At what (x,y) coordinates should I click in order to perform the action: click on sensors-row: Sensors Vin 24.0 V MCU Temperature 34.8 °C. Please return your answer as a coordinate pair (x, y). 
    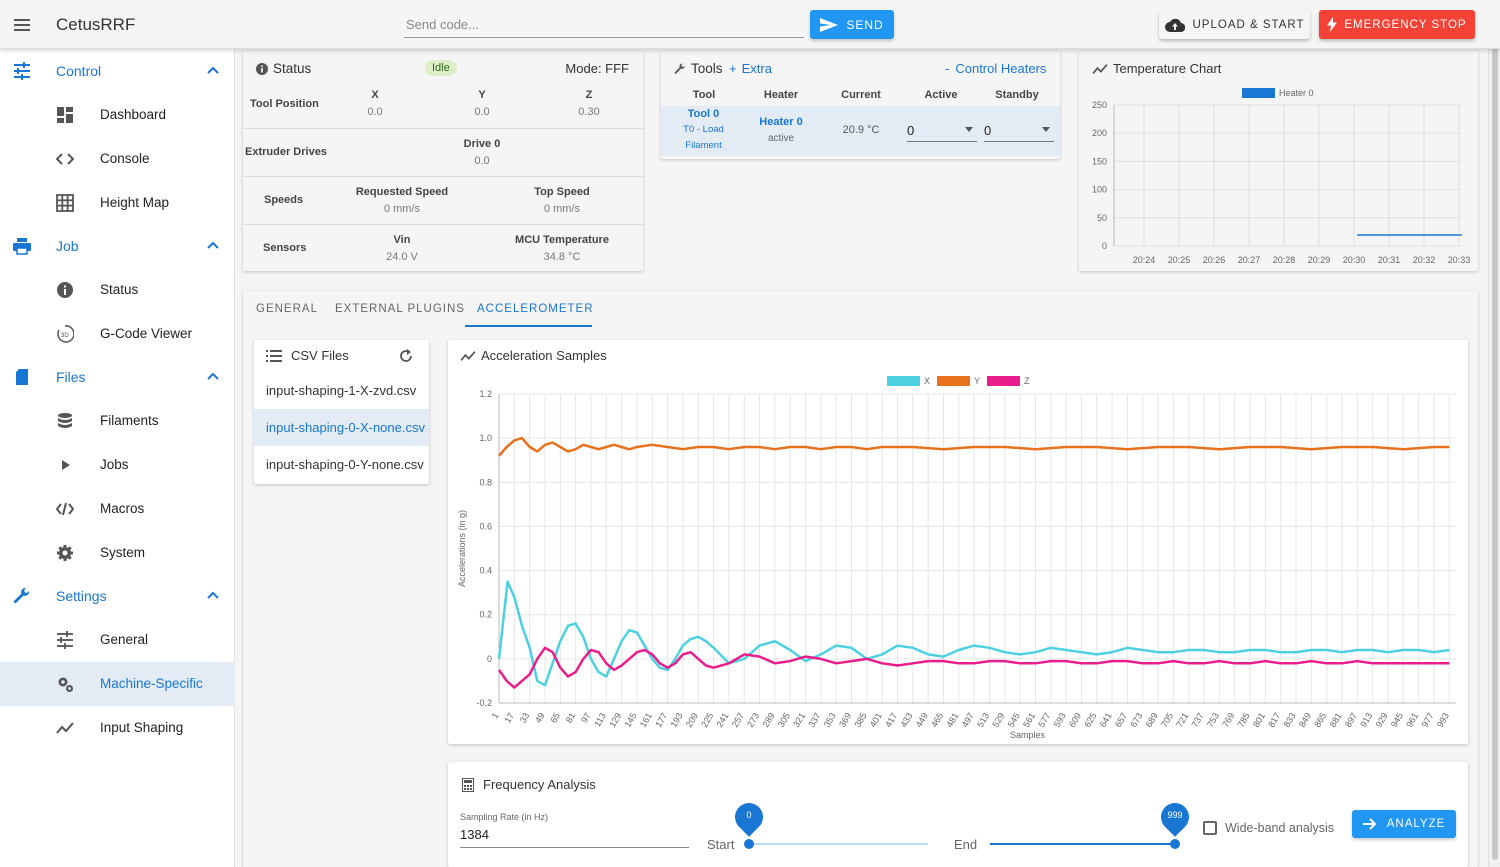
    Looking at the image, I should click on (443, 247).